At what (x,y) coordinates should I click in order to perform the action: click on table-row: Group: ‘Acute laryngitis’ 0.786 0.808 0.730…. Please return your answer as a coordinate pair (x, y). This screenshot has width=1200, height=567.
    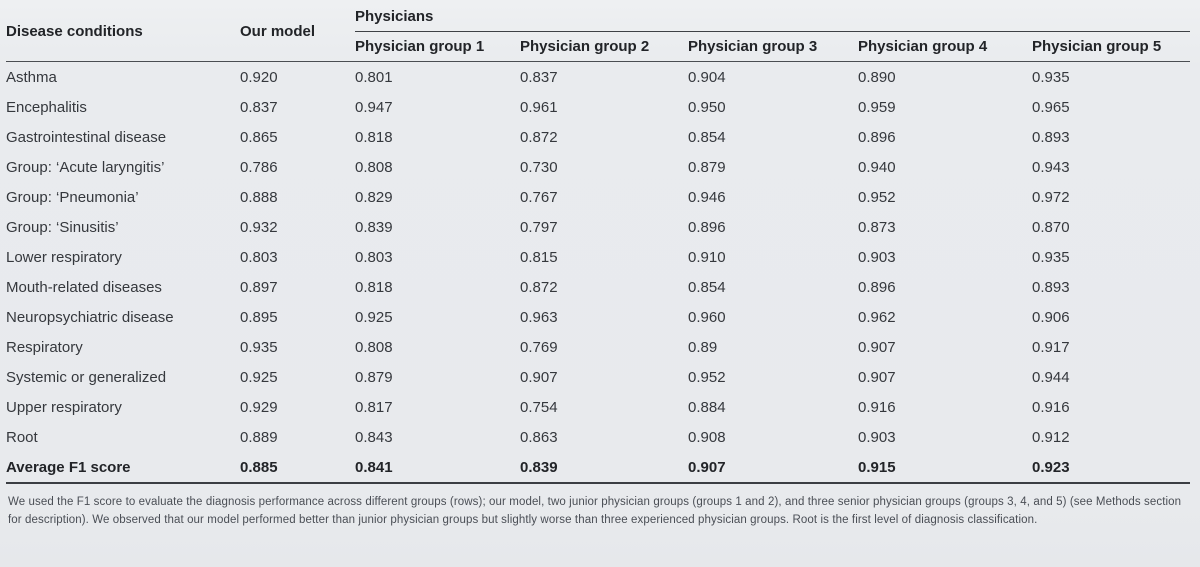
    Looking at the image, I should click on (598, 167).